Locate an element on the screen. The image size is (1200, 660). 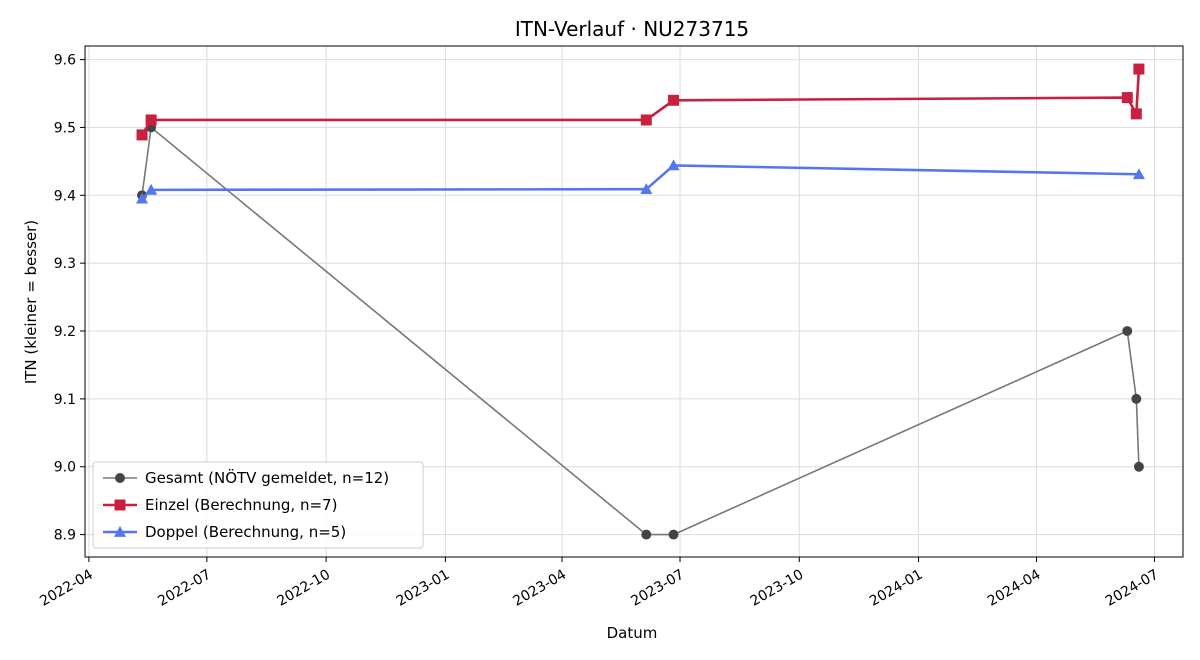
legend-box is located at coordinates (258, 505).